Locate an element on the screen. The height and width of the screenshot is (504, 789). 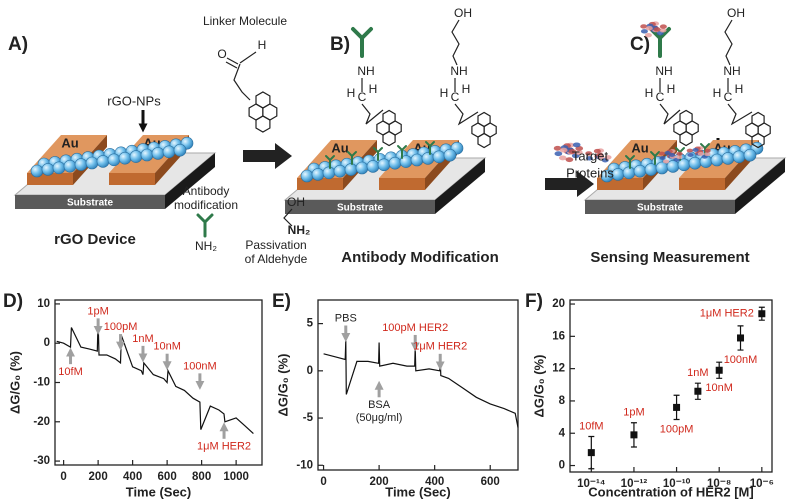
y-tick-label: -10 is located at coordinates (41, 383).